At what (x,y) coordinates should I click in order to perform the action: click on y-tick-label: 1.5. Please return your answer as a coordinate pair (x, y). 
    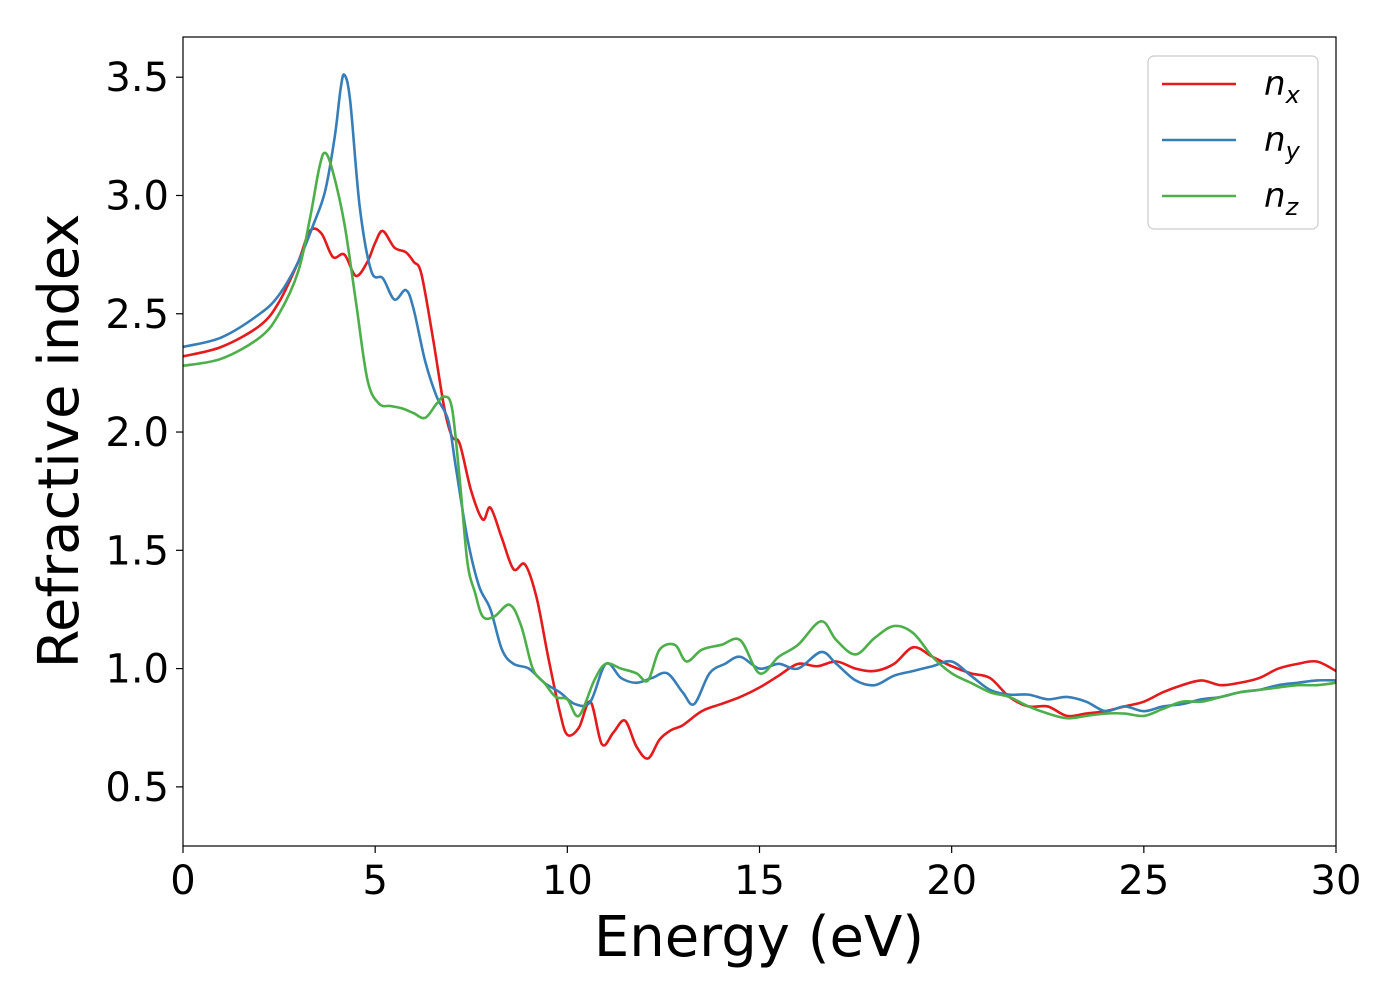
    Looking at the image, I should click on (137, 551).